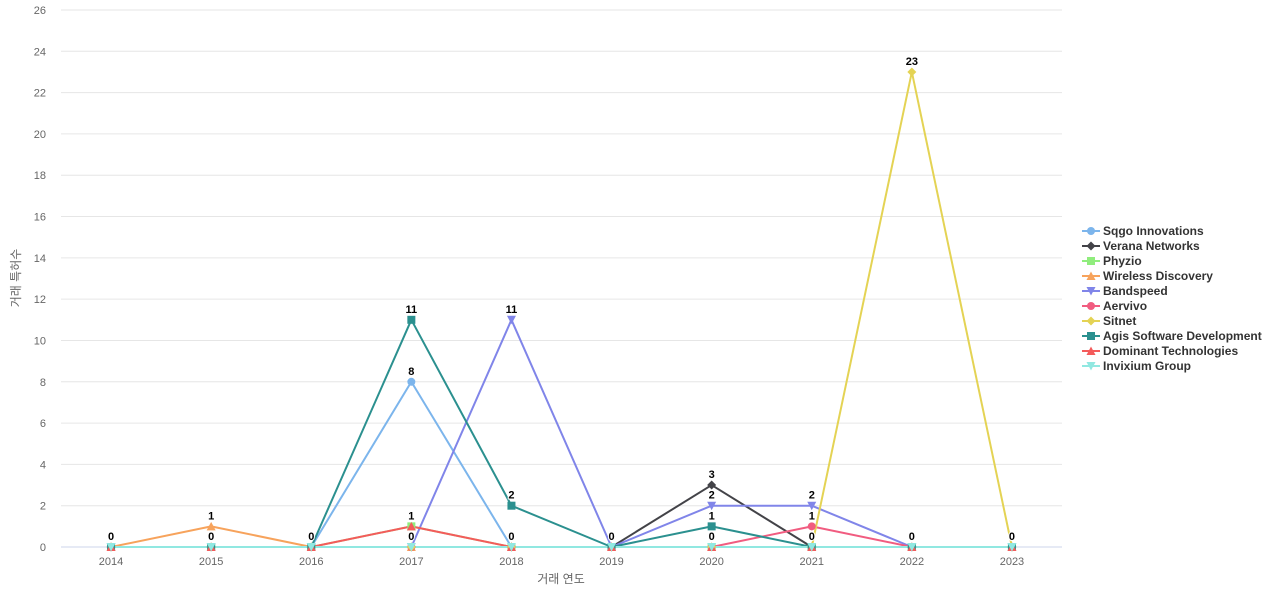 This screenshot has width=1280, height=600. I want to click on x-tick-label: 2016, so click(311, 562).